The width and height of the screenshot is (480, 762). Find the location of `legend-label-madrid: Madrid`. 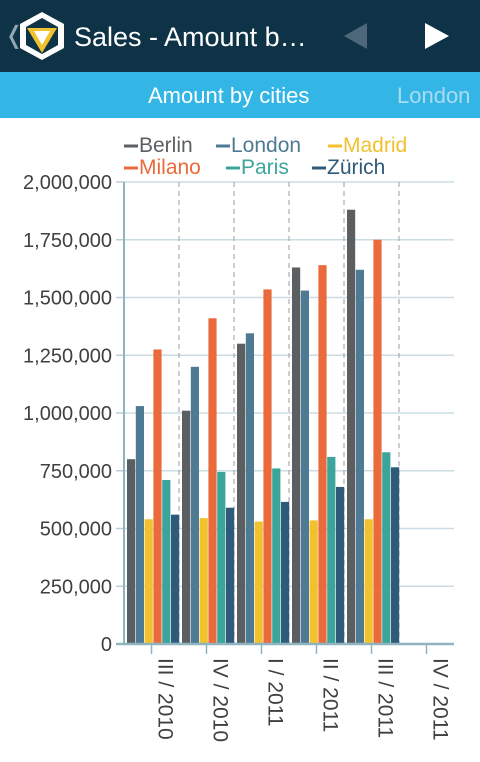

legend-label-madrid: Madrid is located at coordinates (375, 145).